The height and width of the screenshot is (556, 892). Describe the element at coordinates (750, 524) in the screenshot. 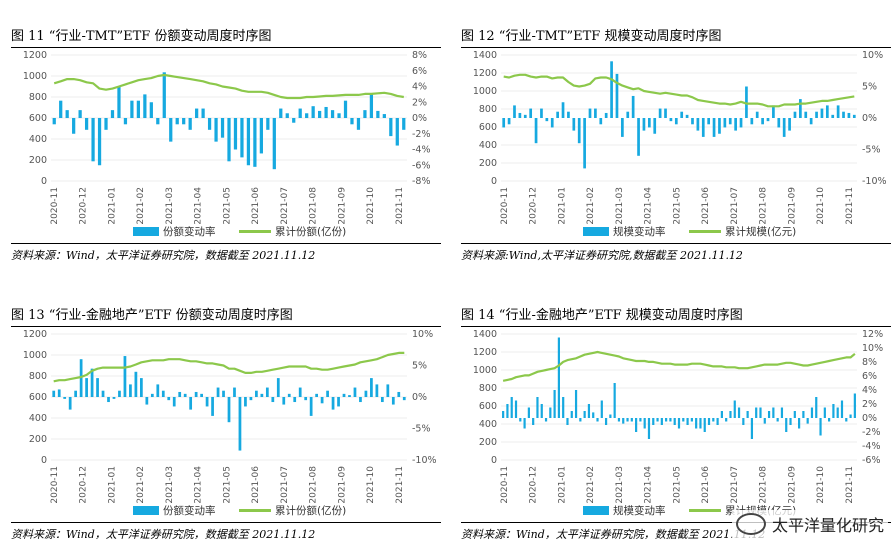

I see `wechat-icon` at that location.